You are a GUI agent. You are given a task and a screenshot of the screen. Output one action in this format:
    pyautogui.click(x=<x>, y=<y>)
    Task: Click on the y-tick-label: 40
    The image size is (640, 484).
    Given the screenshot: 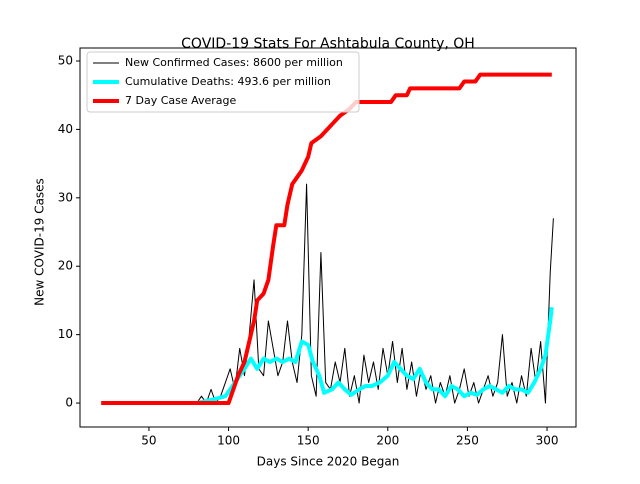 What is the action you would take?
    pyautogui.click(x=65, y=129)
    